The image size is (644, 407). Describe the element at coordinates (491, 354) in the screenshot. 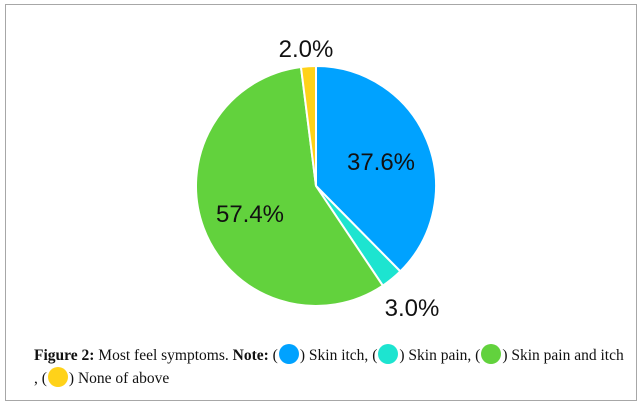

I see `legend-swatch-skin-pain-and-itch` at that location.